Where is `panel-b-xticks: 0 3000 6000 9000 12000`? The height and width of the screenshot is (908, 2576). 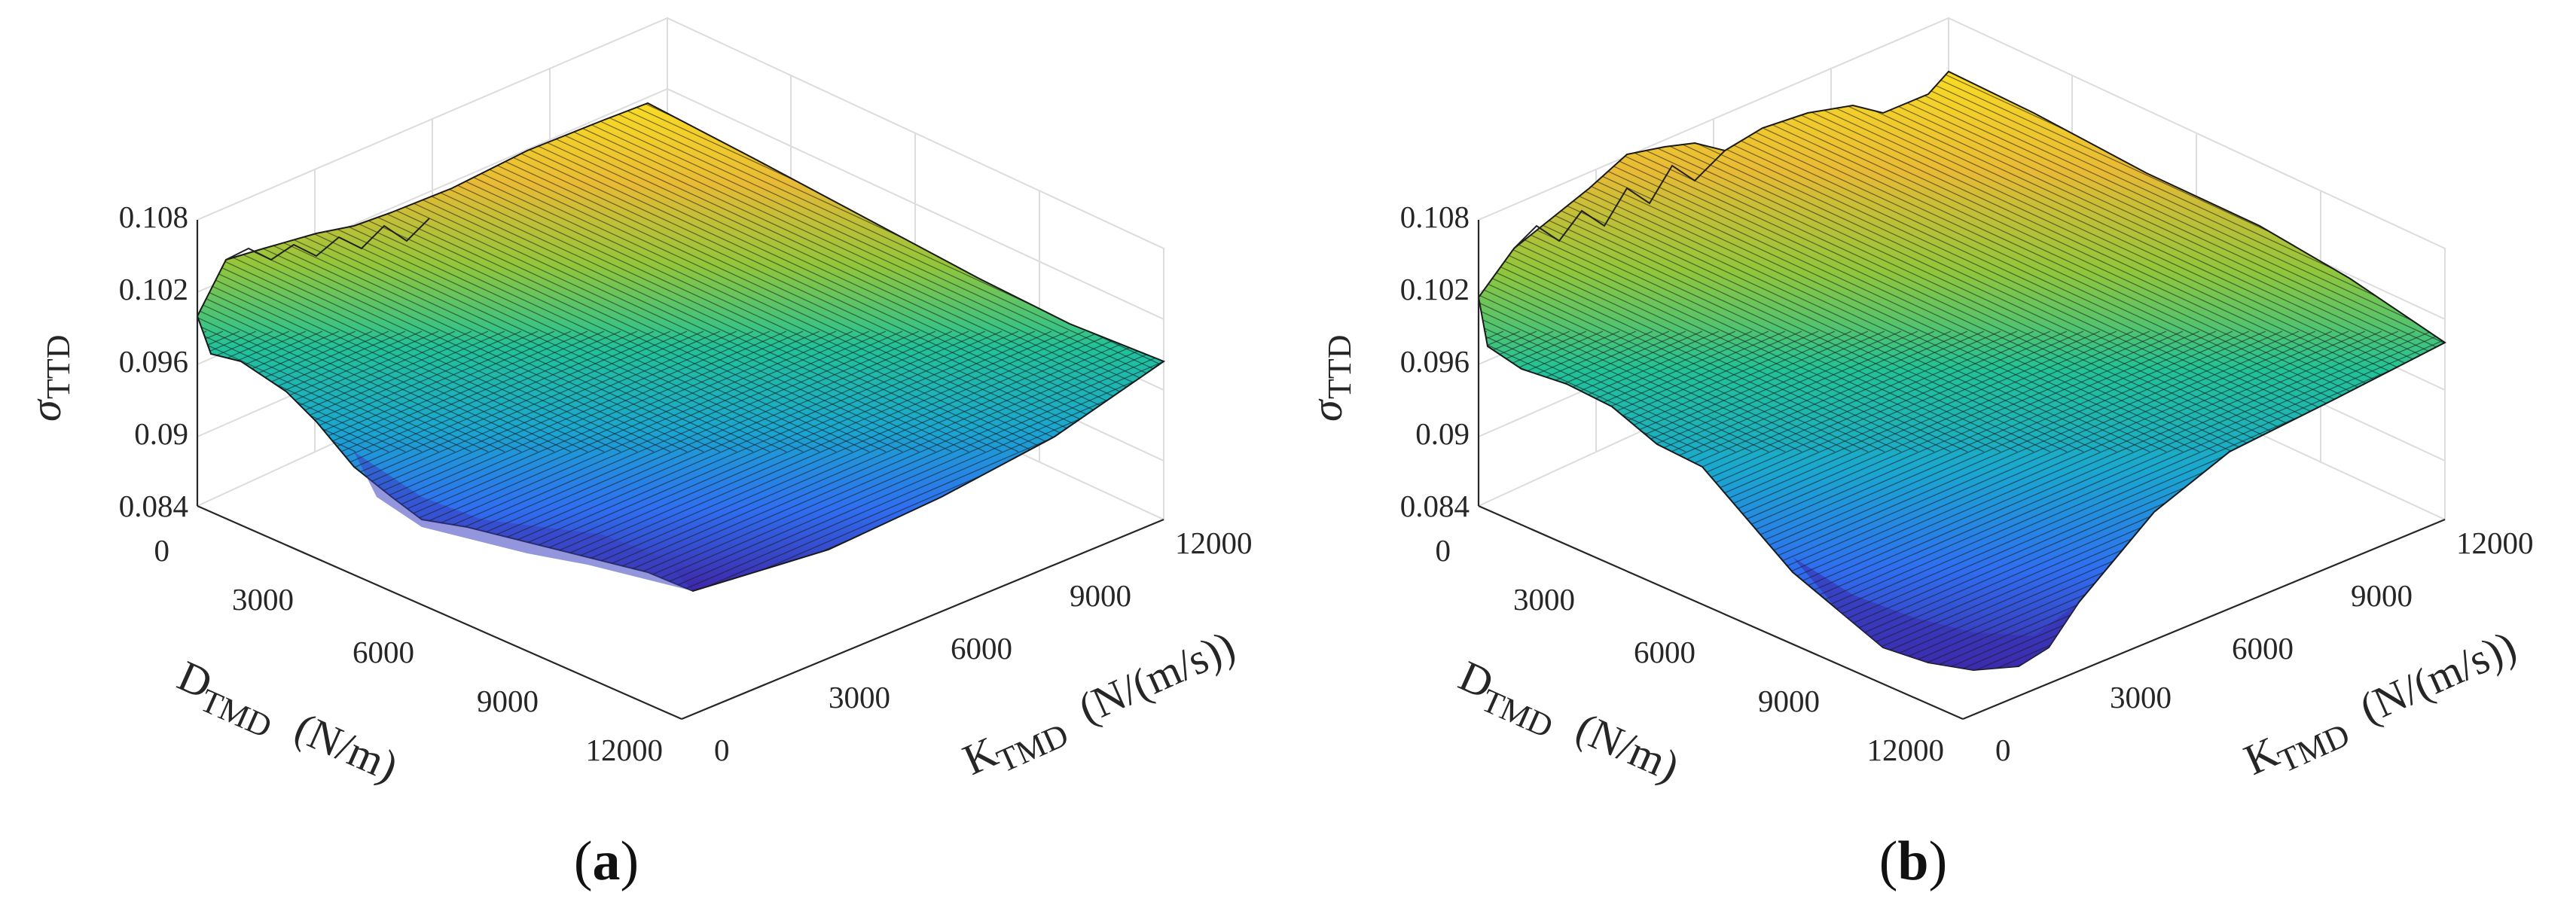
panel-b-xticks: 0 3000 6000 9000 12000 is located at coordinates (1690, 650).